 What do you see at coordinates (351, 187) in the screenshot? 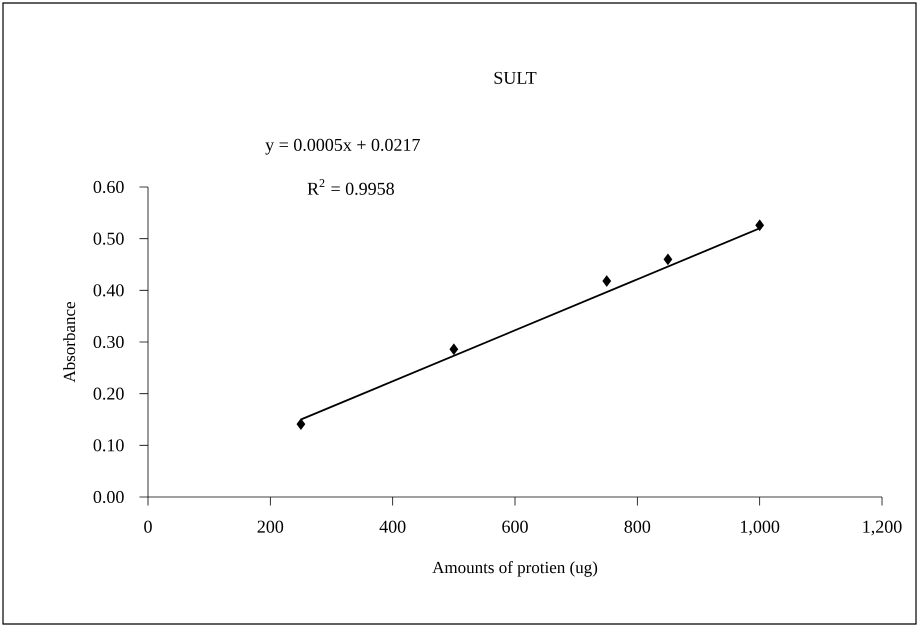
I see `annotation: R$^{2}$ = 0.9958` at bounding box center [351, 187].